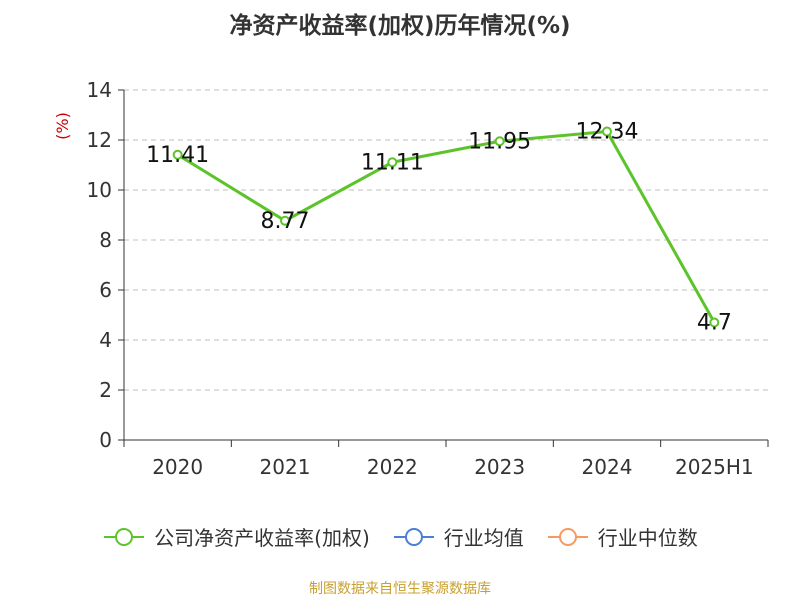 The height and width of the screenshot is (600, 800). I want to click on data-label: 8.77, so click(285, 221).